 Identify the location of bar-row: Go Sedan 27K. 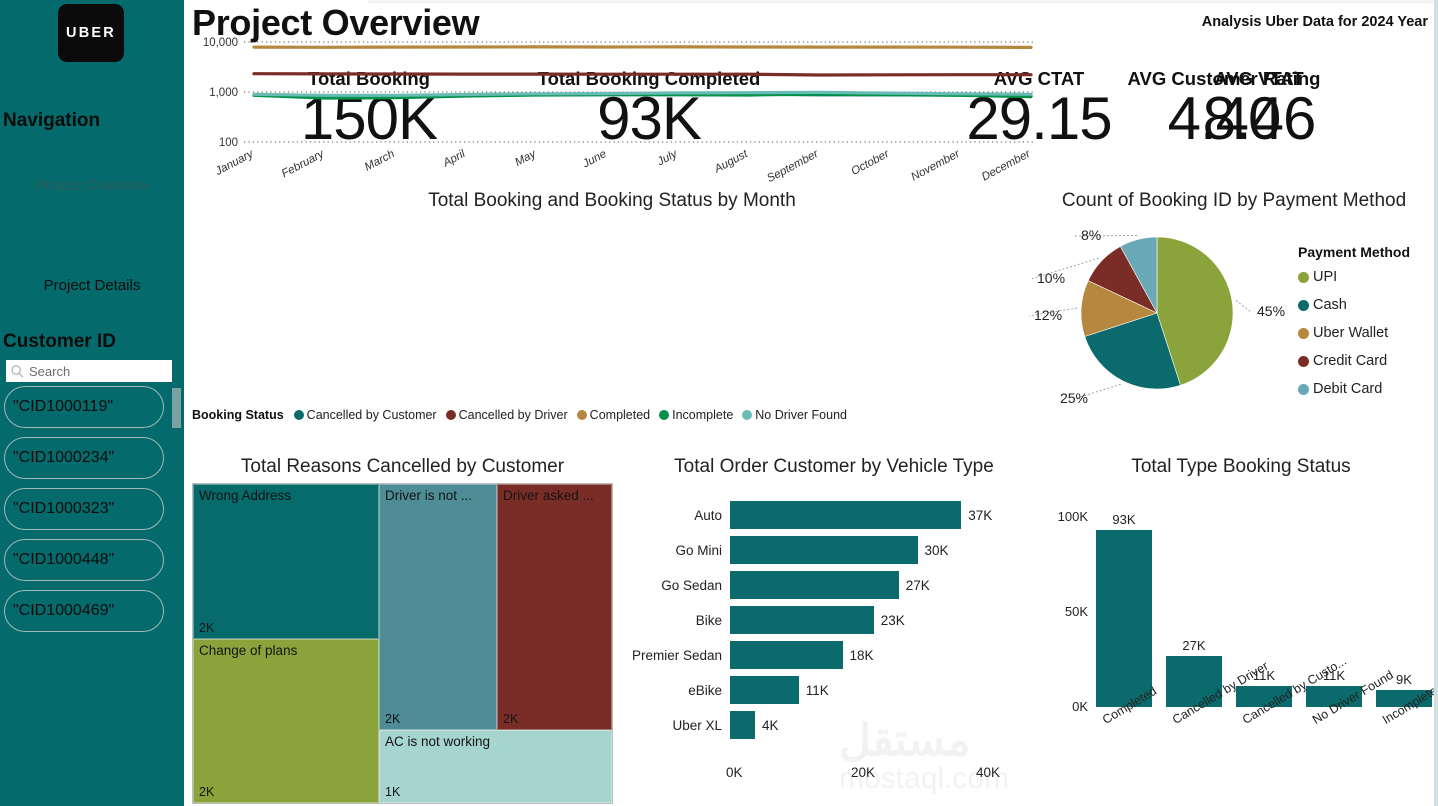
(834, 585).